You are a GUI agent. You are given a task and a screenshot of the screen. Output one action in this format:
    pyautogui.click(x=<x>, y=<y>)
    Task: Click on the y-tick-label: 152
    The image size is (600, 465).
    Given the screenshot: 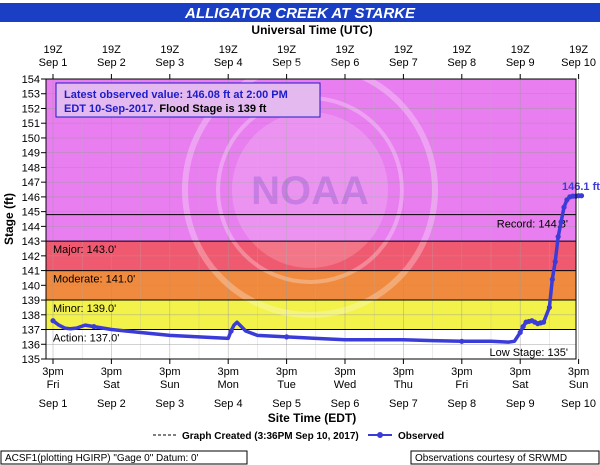 What is the action you would take?
    pyautogui.click(x=31, y=109)
    